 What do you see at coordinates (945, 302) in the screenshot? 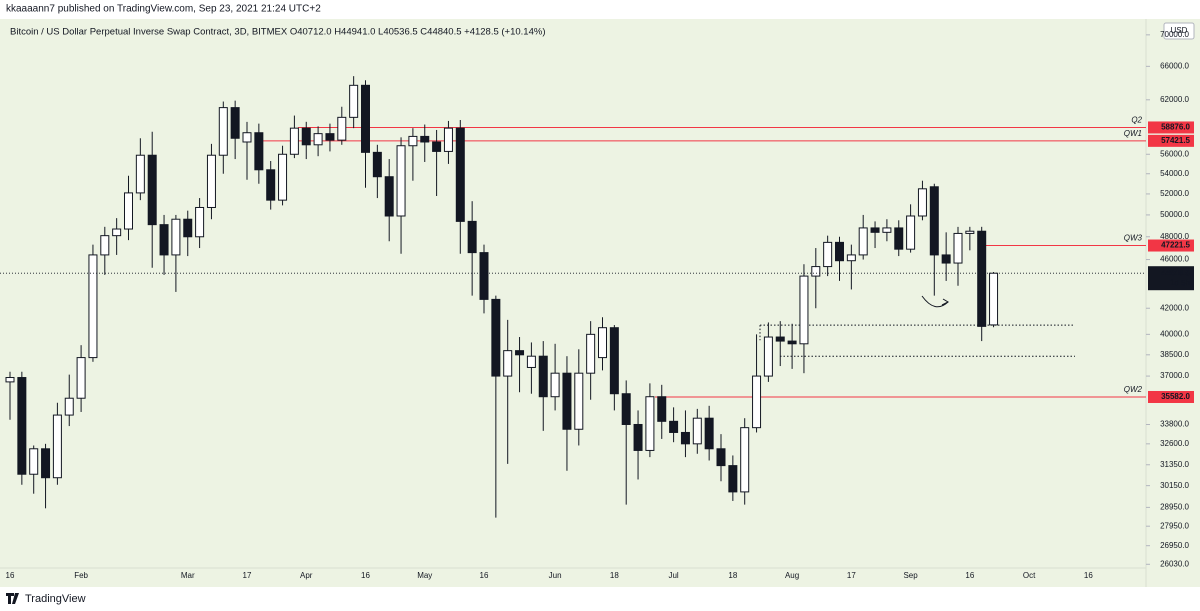
I see `arrow-head` at bounding box center [945, 302].